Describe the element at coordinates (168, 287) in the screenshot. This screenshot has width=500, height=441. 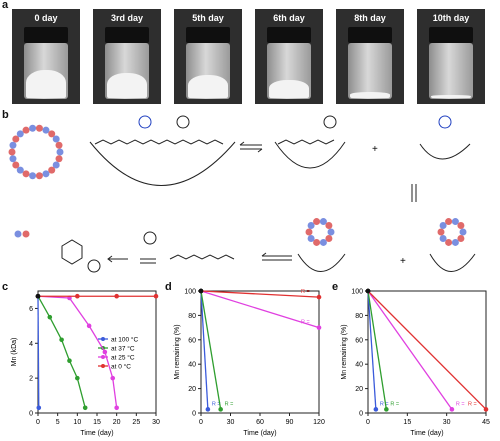
I see `panel-label-d: d` at that location.